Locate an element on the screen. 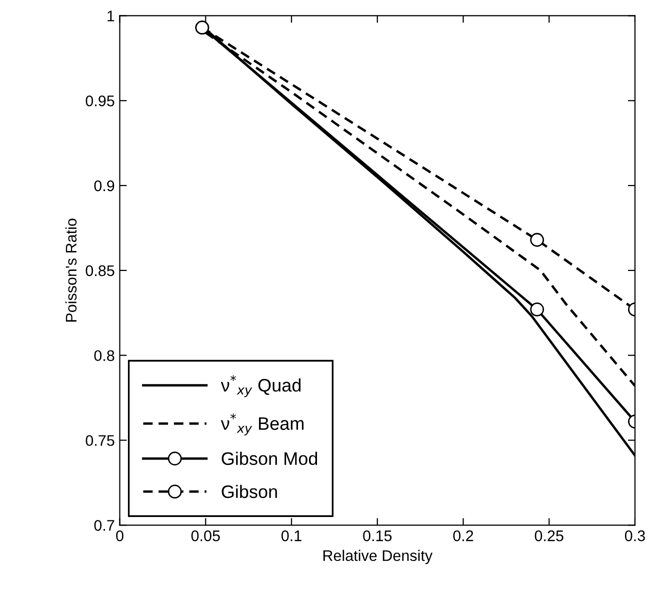 This screenshot has height=605, width=658. x-tick-label: 0.3 is located at coordinates (634, 536).